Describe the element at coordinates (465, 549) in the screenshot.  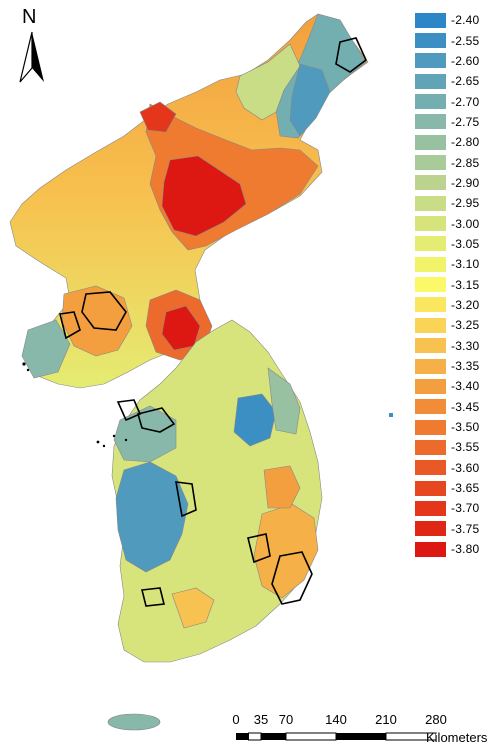
I see `legend-label: -3.80` at that location.